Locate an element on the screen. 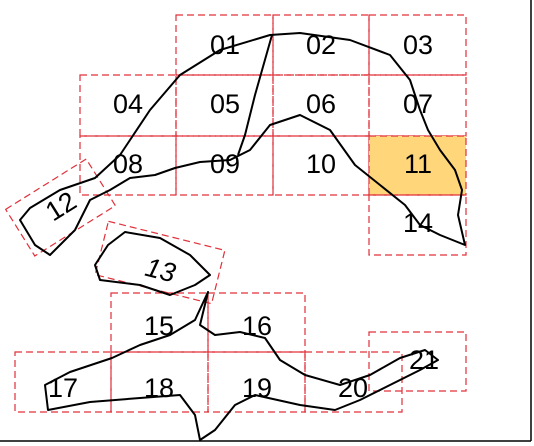 The height and width of the screenshot is (446, 534). tile-label: 01 is located at coordinates (225, 45).